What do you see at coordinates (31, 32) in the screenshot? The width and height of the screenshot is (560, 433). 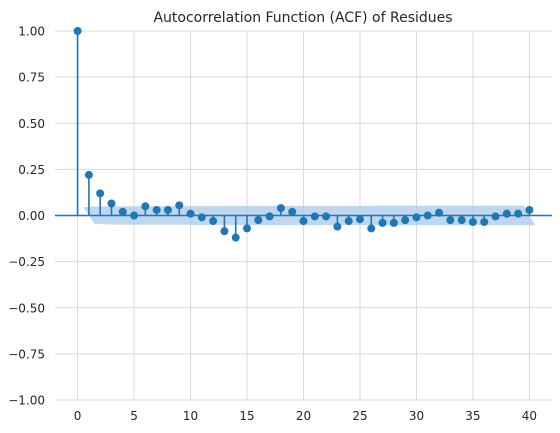 I see `y-tick-label: 1.00` at bounding box center [31, 32].